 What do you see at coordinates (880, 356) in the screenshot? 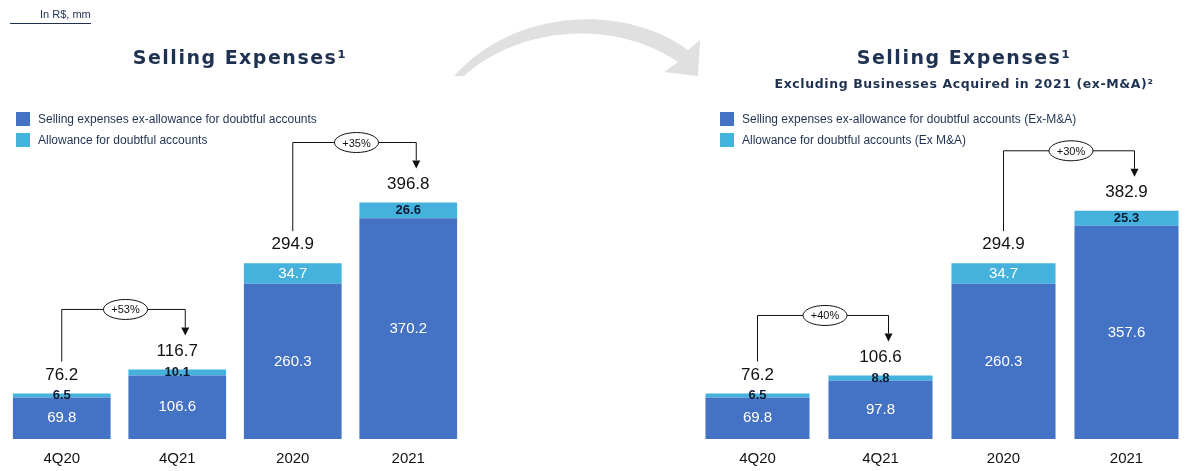
I see `total-label: 106.6` at bounding box center [880, 356].